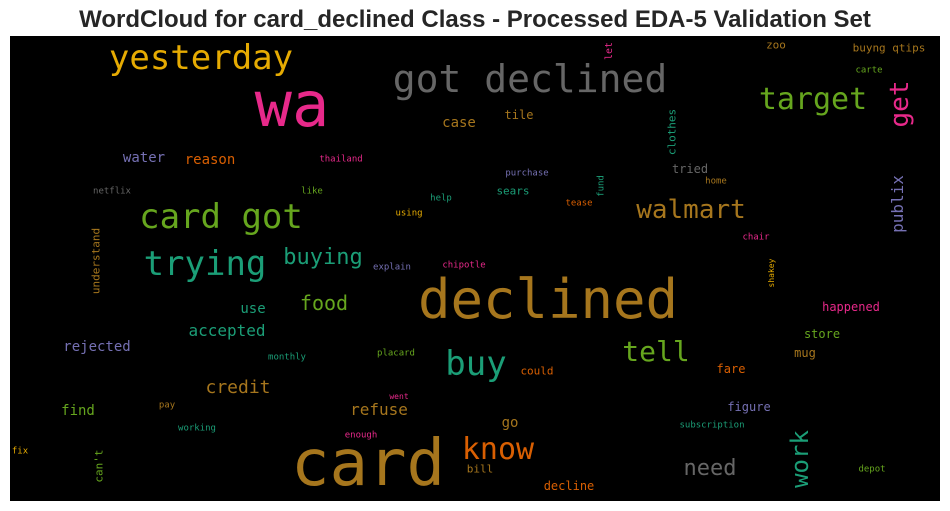  What do you see at coordinates (323, 257) in the screenshot?
I see `word-buying: buying` at bounding box center [323, 257].